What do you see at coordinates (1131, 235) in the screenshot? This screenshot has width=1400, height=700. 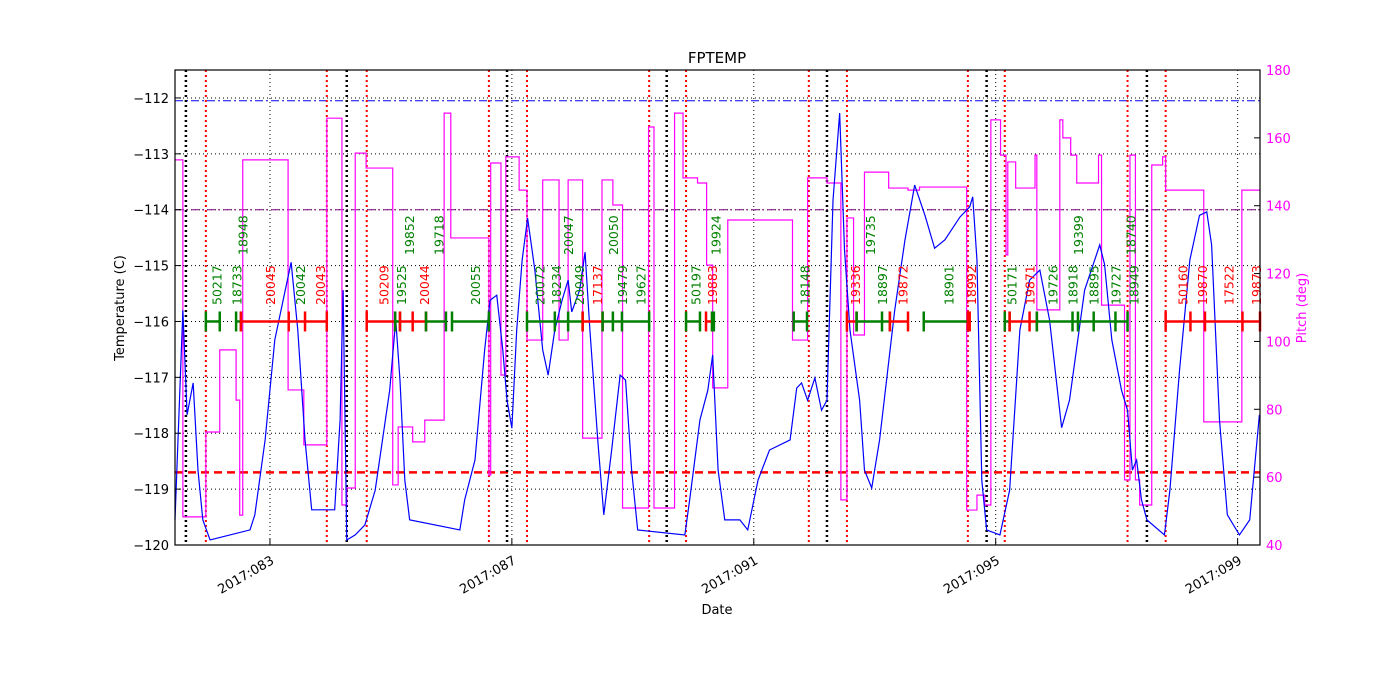 I see `obsid-label: 18740` at bounding box center [1131, 235].